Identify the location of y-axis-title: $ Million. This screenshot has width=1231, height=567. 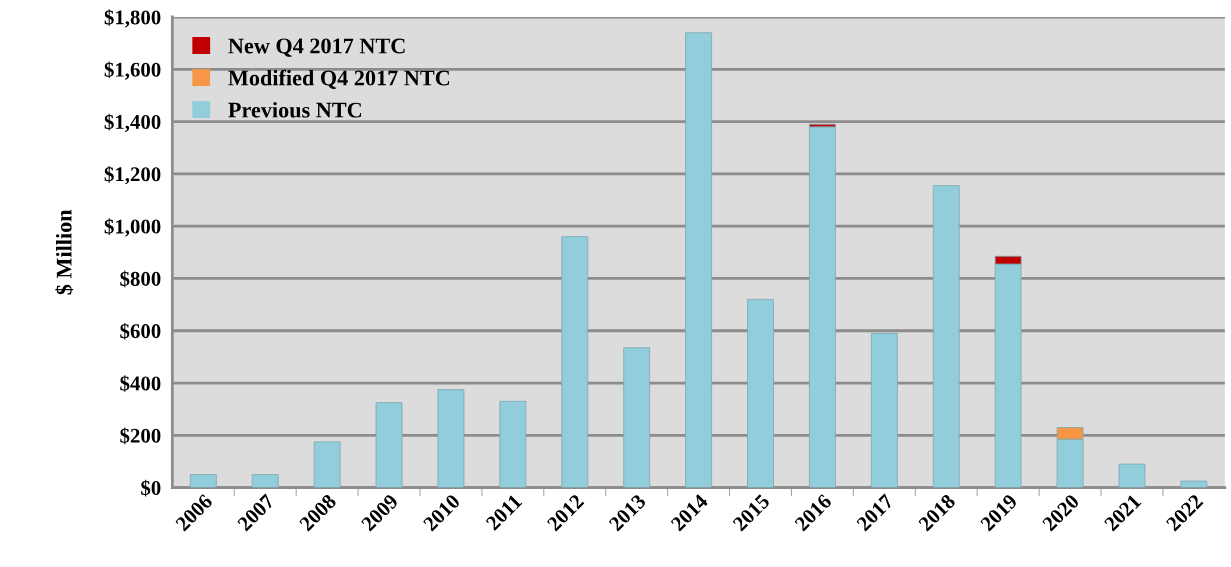
(64, 252).